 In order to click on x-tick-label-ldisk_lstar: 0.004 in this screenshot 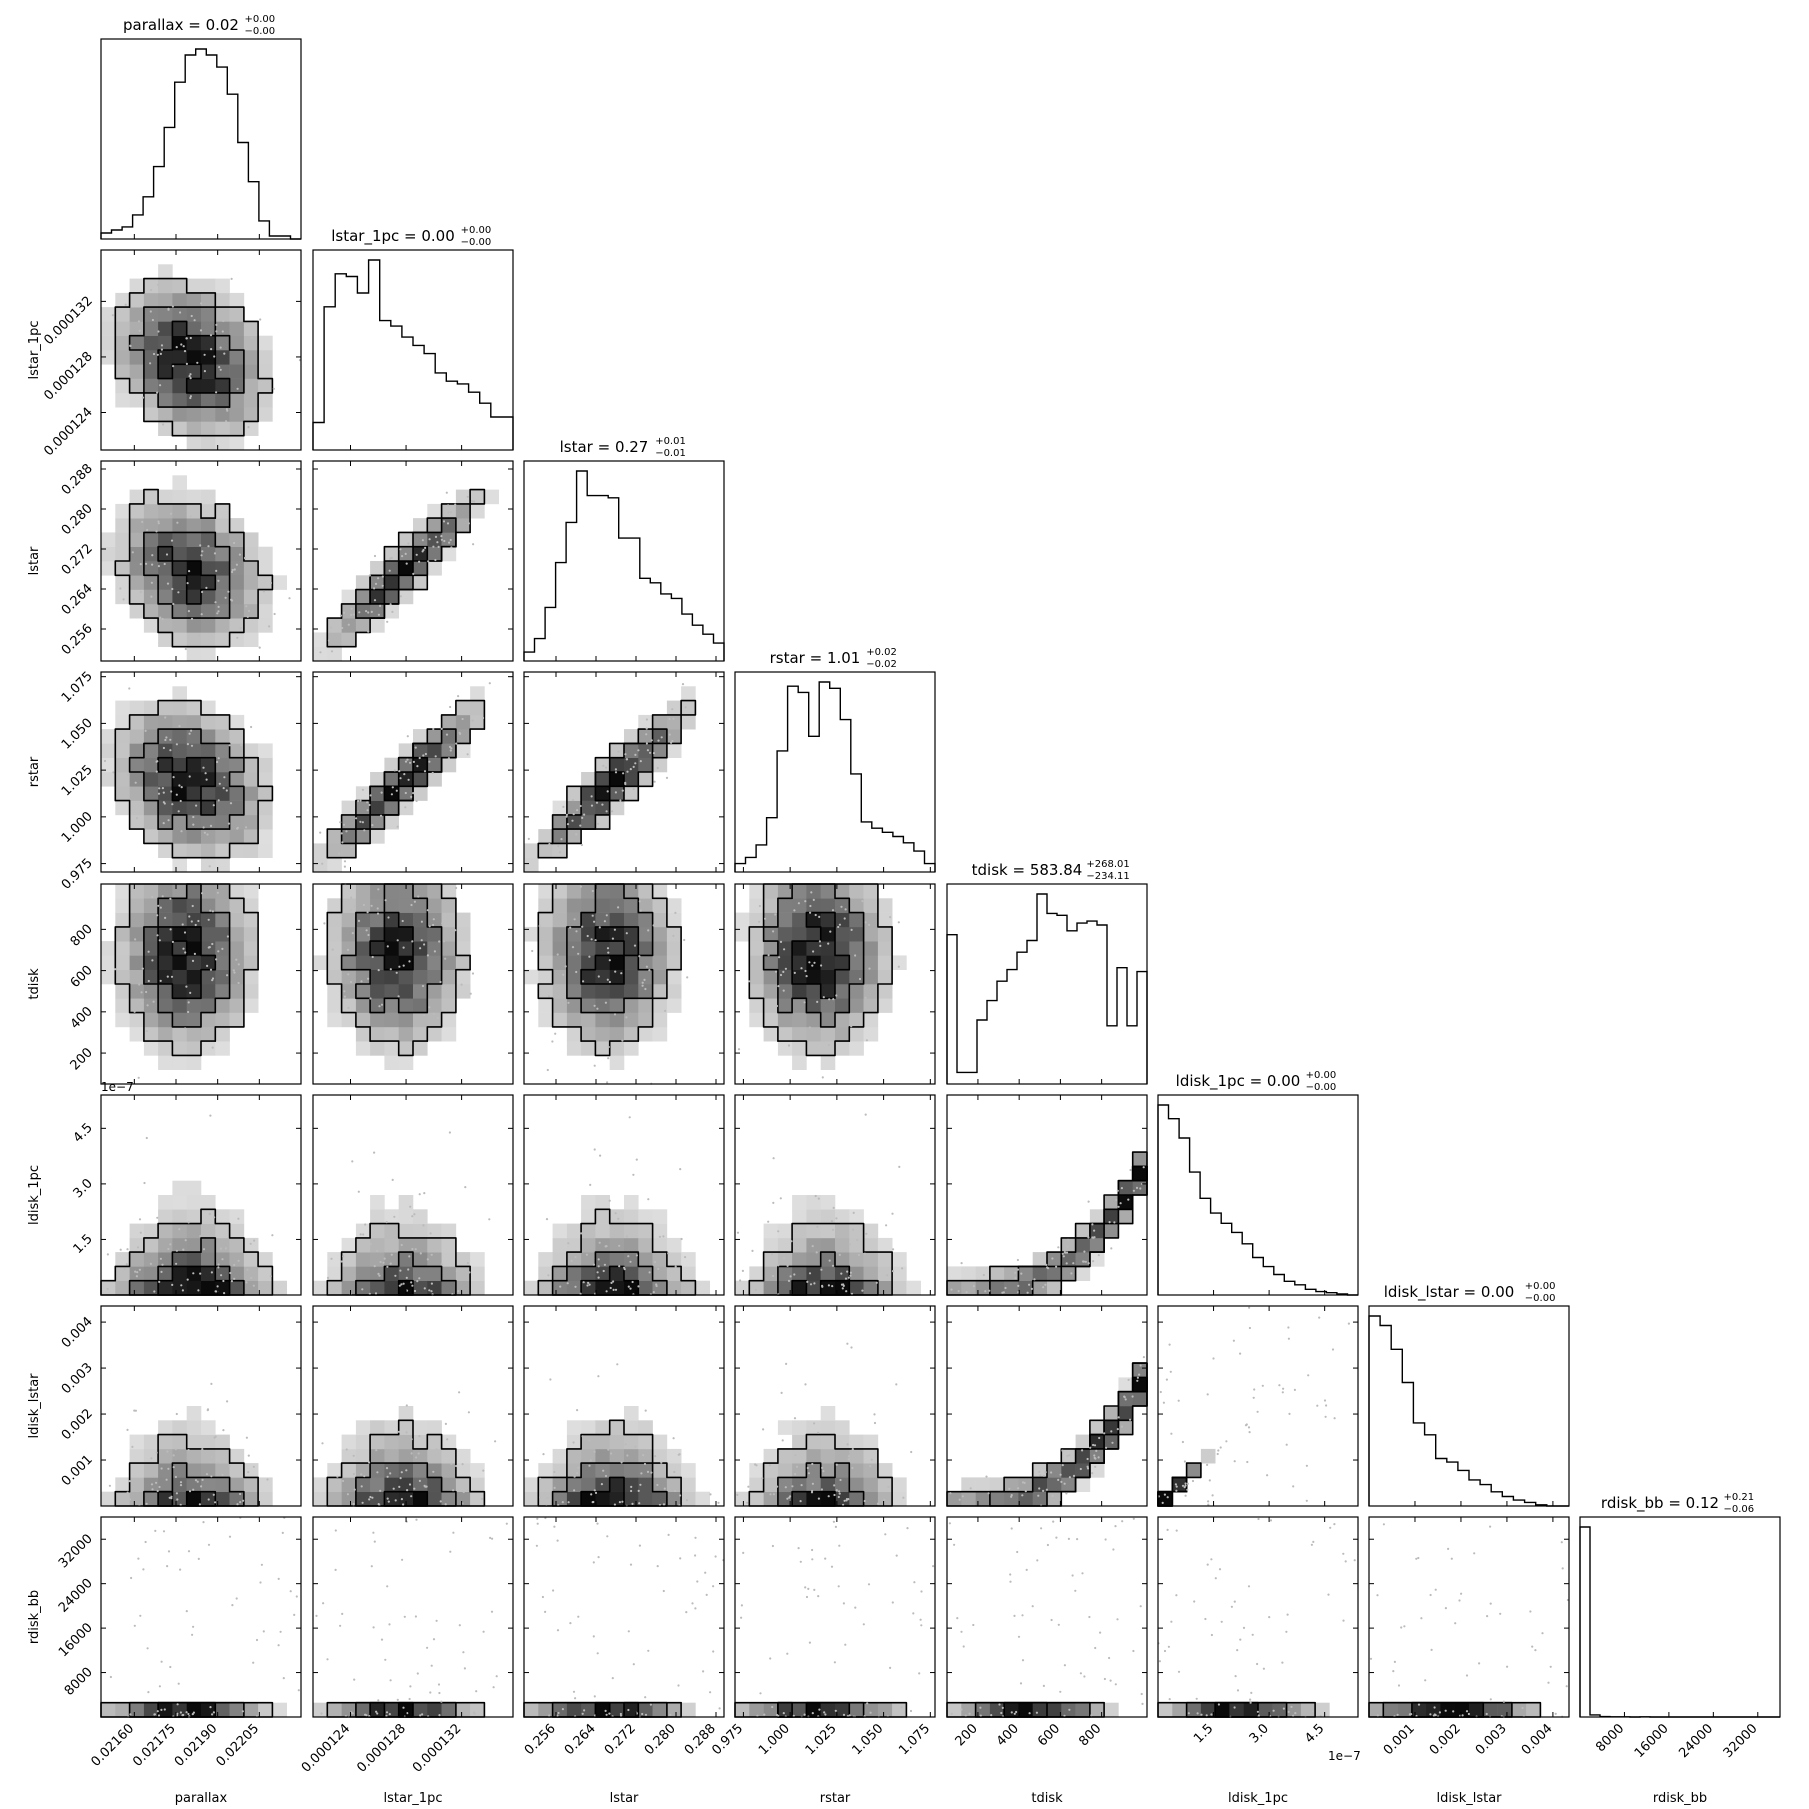, I will do `click(1537, 1739)`.